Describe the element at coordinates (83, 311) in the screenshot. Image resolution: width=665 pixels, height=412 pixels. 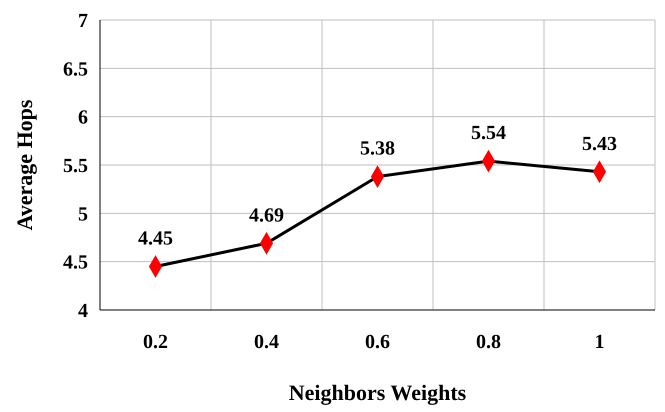
I see `y-tick-label: 4` at that location.